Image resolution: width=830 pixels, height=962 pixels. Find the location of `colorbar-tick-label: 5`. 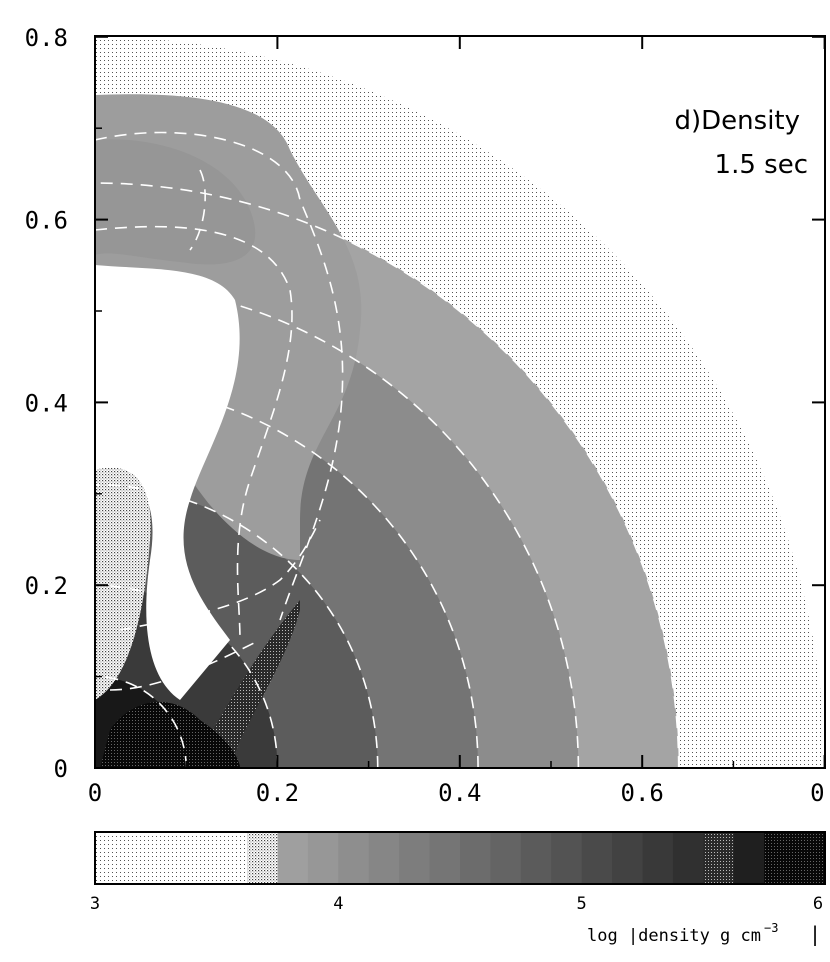

colorbar-tick-label: 5 is located at coordinates (582, 904).